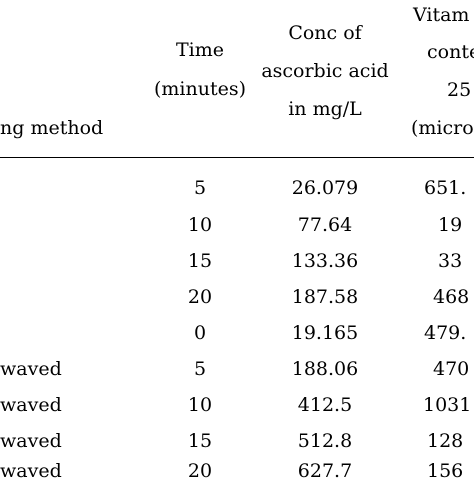 This screenshot has height=482, width=474. I want to click on row-9-vitamin: 156, so click(445, 471).